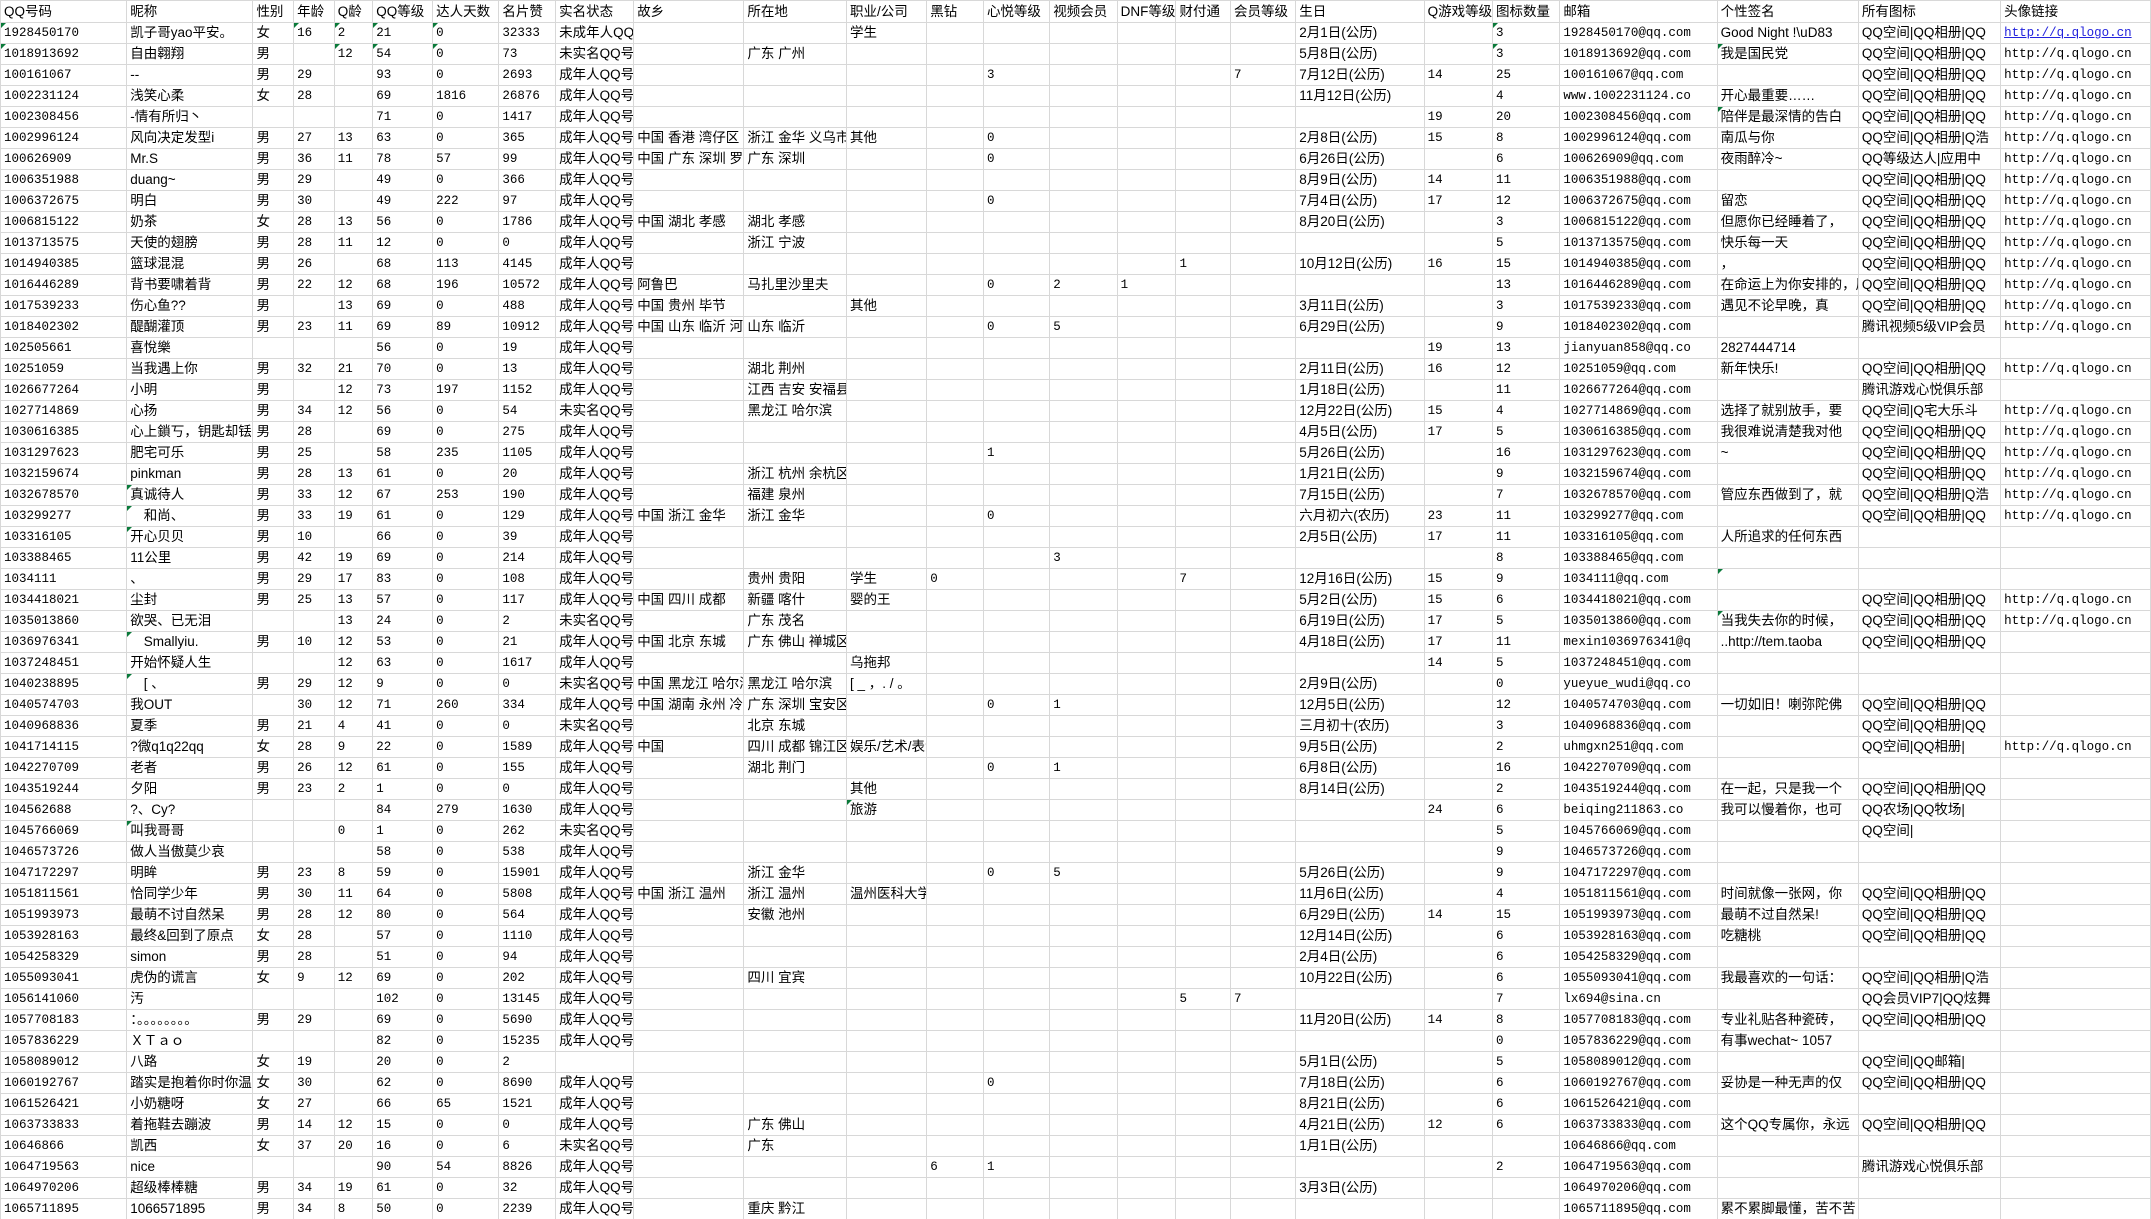 Image resolution: width=2151 pixels, height=1219 pixels. What do you see at coordinates (527, 201) in the screenshot?
I see `cell-cardlike: 97` at bounding box center [527, 201].